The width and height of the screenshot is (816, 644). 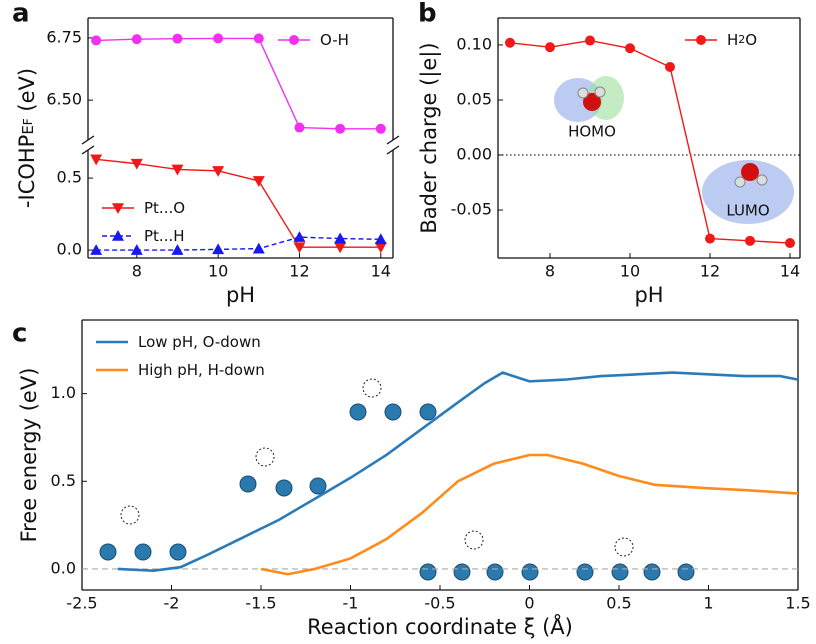 I want to click on y-axis-label: Free energy (eV), so click(x=29, y=455).